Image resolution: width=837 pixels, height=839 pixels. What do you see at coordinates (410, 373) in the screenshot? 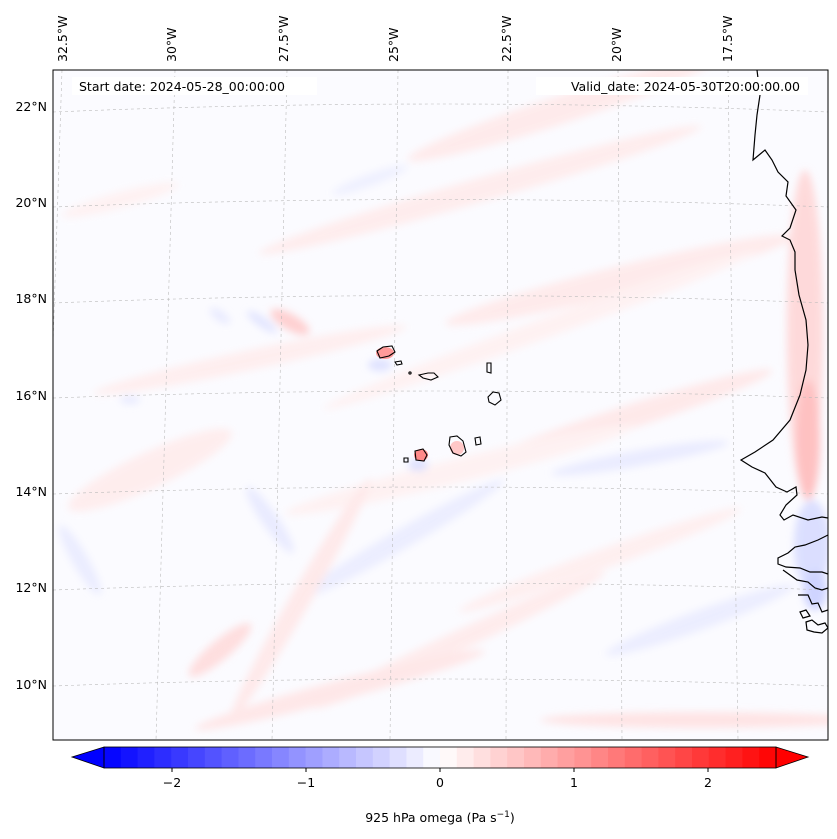
I see `island-santa-luzia` at bounding box center [410, 373].